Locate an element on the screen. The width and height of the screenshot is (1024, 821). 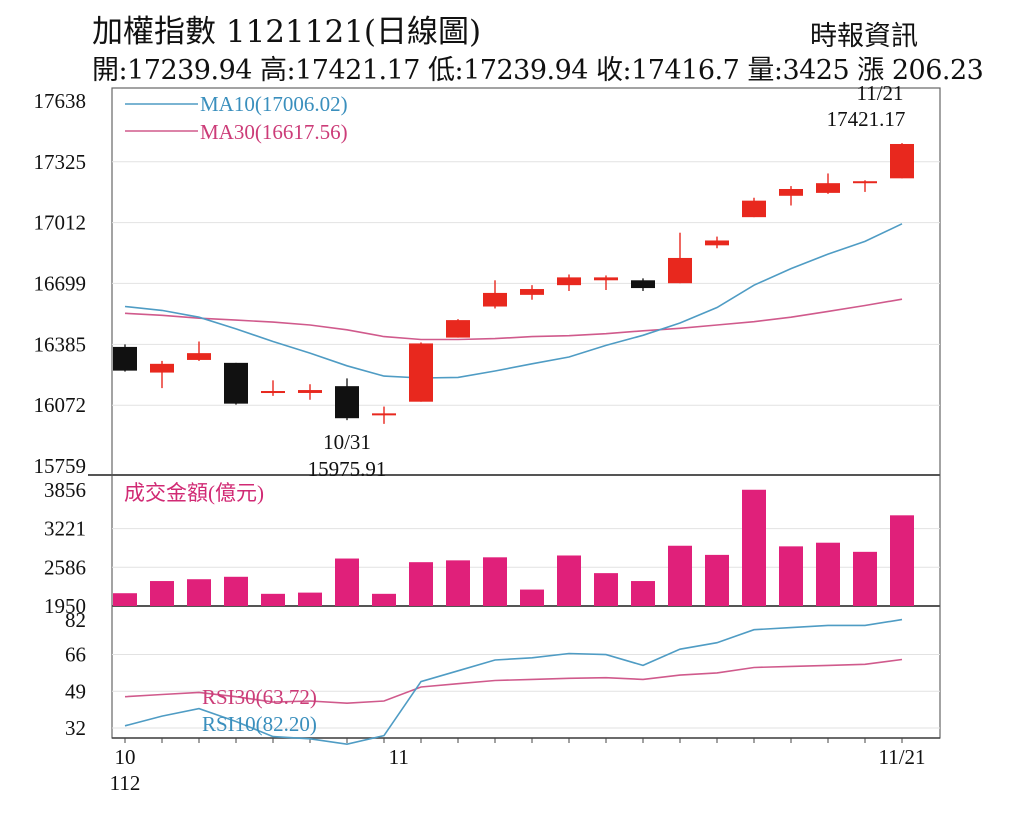
x-tick-sublabel: 112 is located at coordinates (125, 783).